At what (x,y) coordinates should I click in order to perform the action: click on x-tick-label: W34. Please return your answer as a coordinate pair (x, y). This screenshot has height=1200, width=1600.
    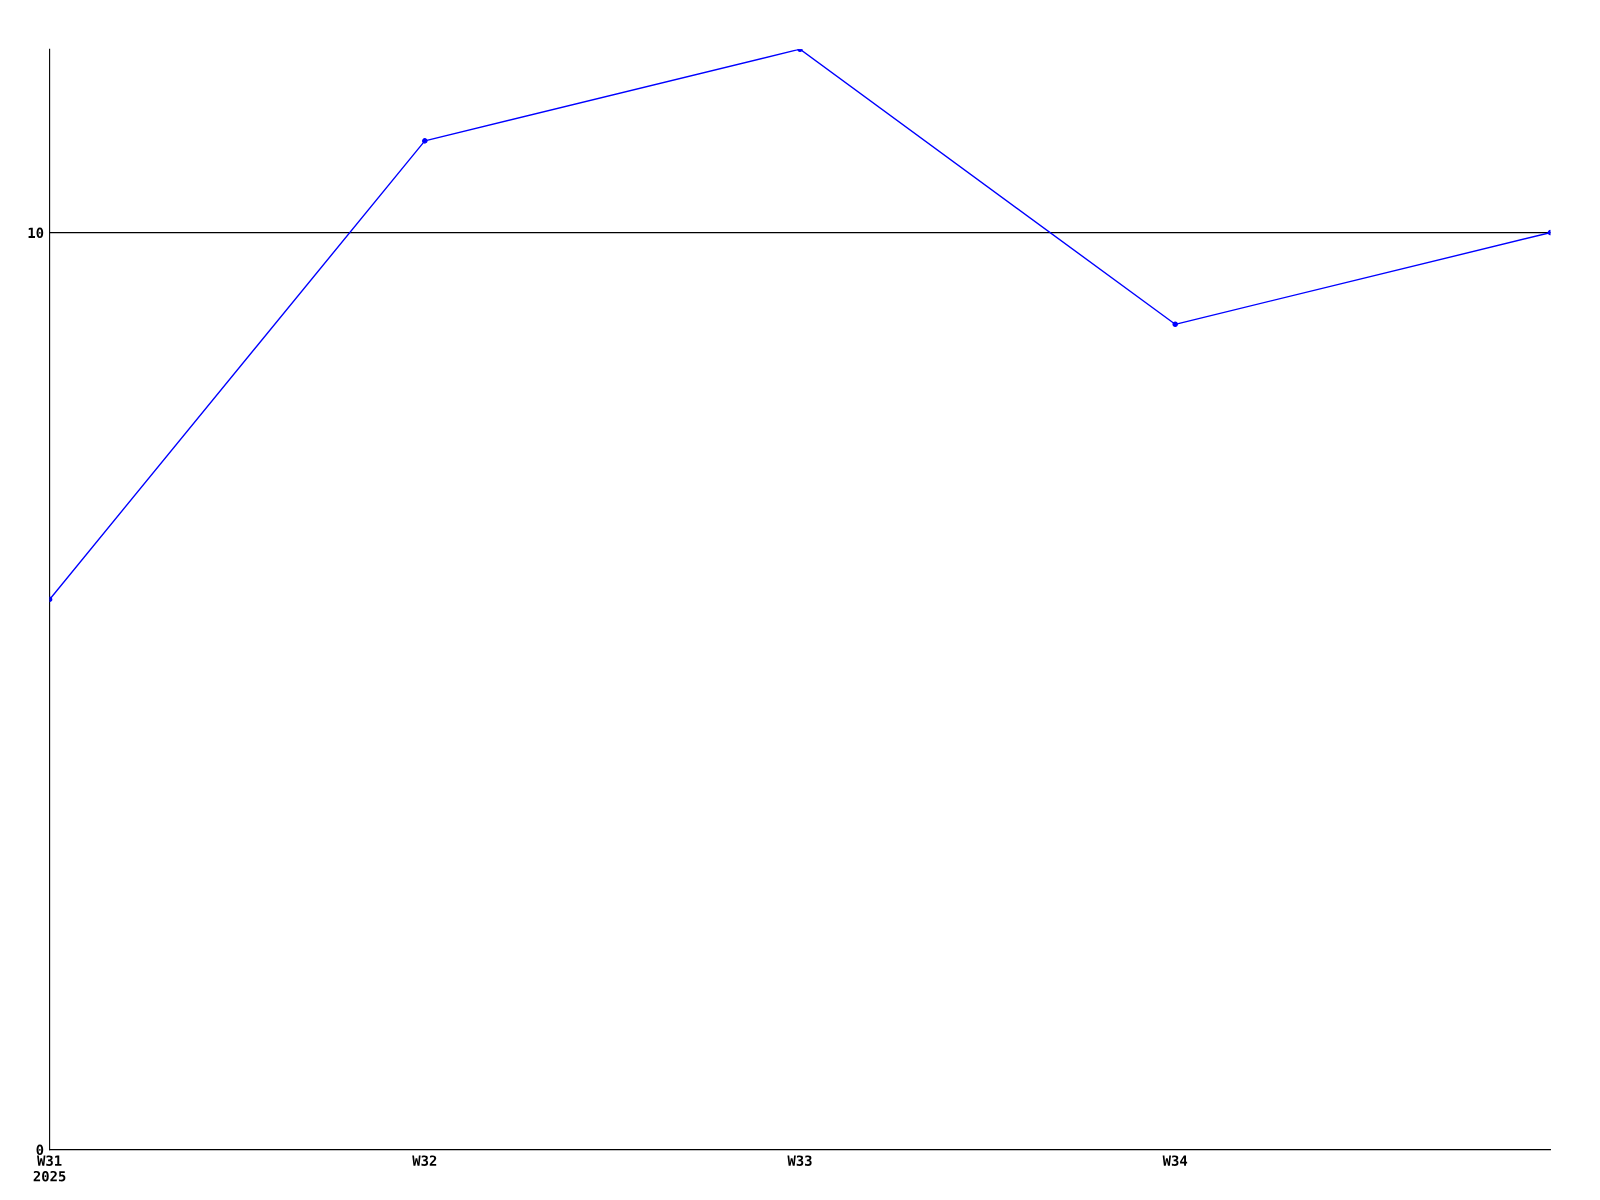
    Looking at the image, I should click on (1175, 1160).